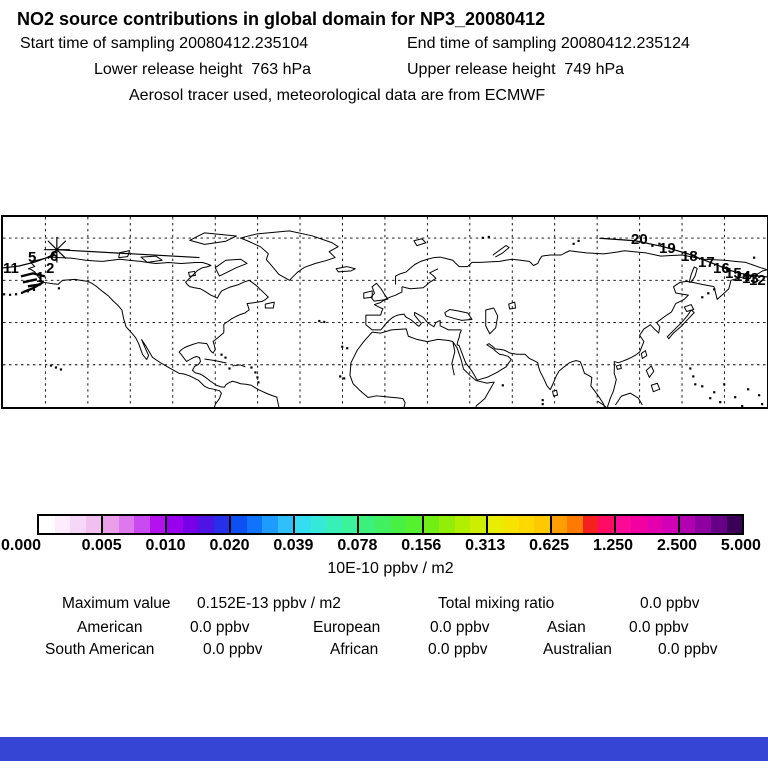  What do you see at coordinates (50, 268) in the screenshot?
I see `trajectory-point-label: 2` at bounding box center [50, 268].